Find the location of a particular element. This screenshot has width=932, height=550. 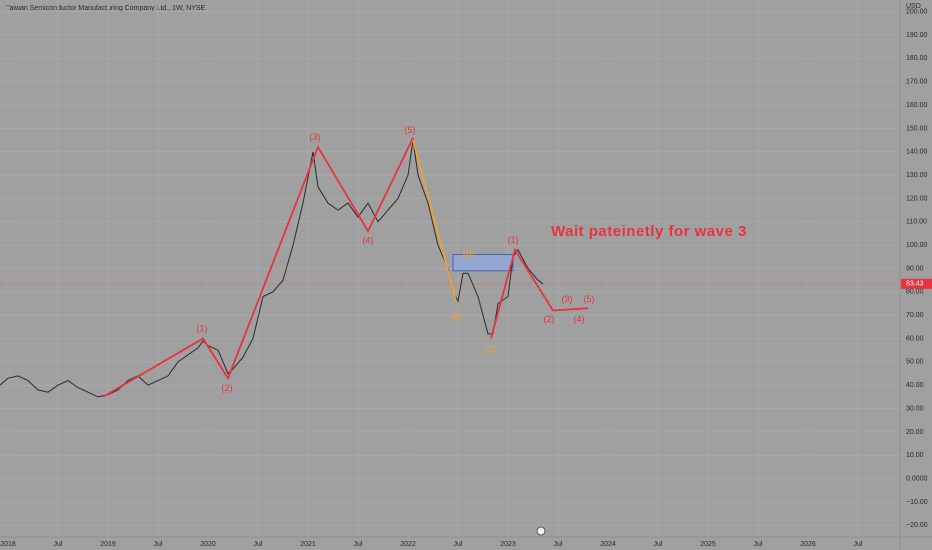

annotation: Wait pateinetly for wave 3 is located at coordinates (649, 231).